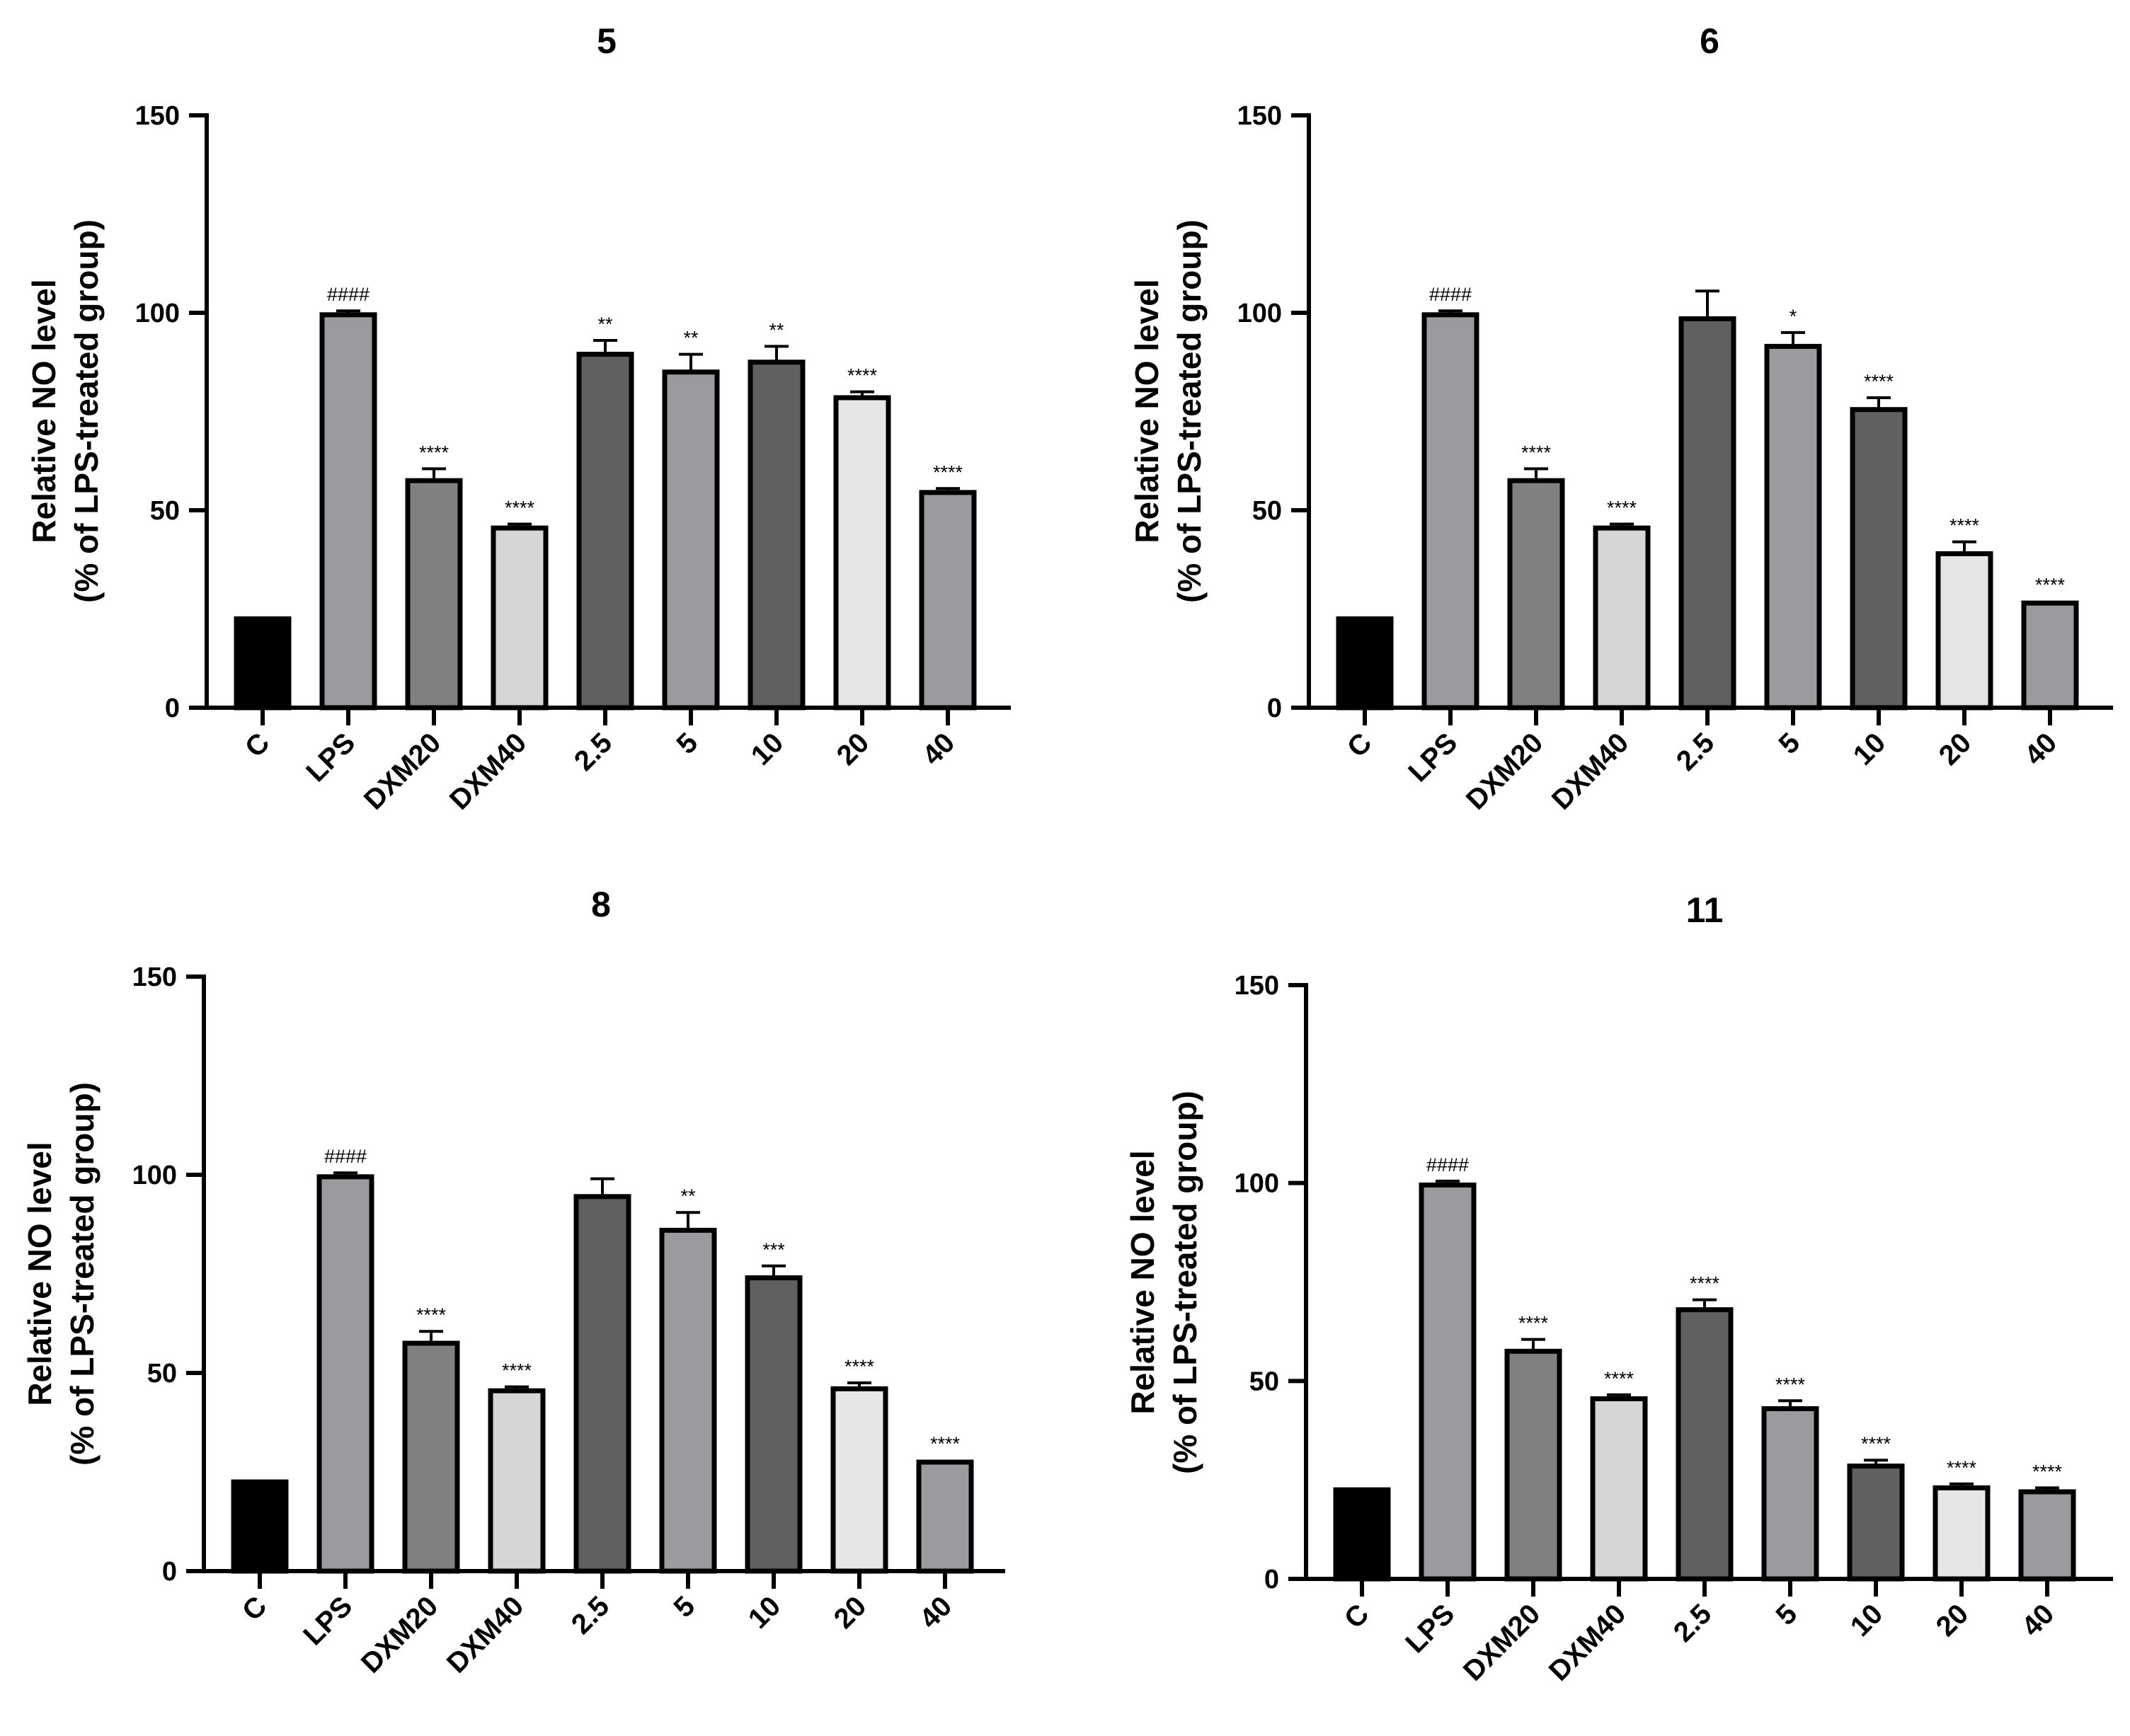  Describe the element at coordinates (607, 41) in the screenshot. I see `chart-title: 5` at that location.